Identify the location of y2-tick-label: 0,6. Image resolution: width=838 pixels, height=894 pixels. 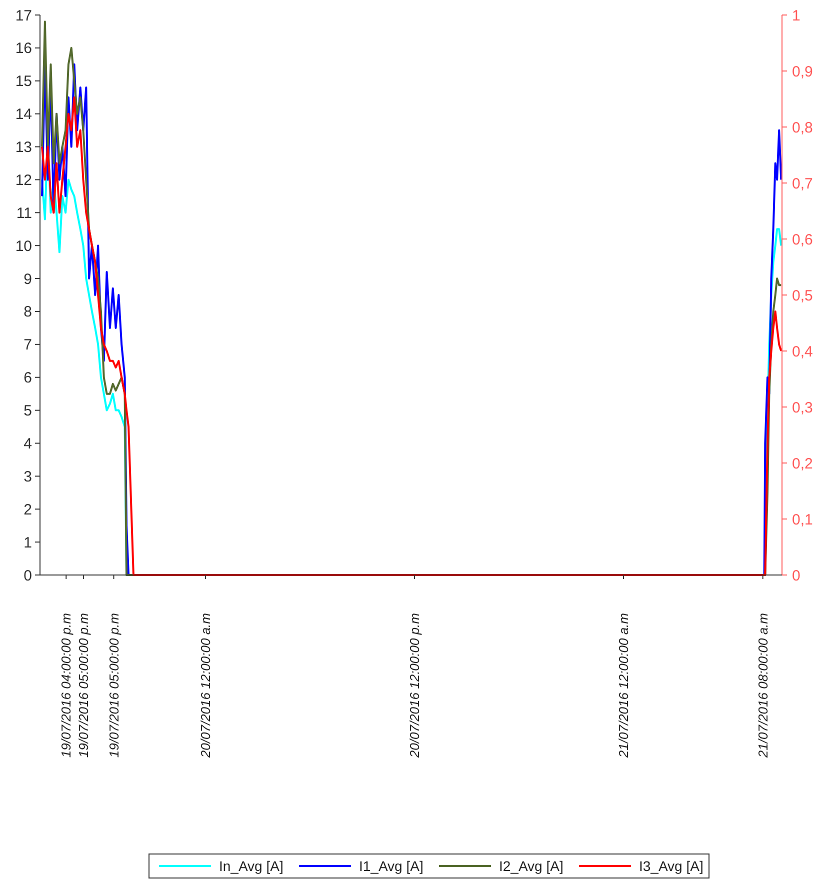
(802, 239).